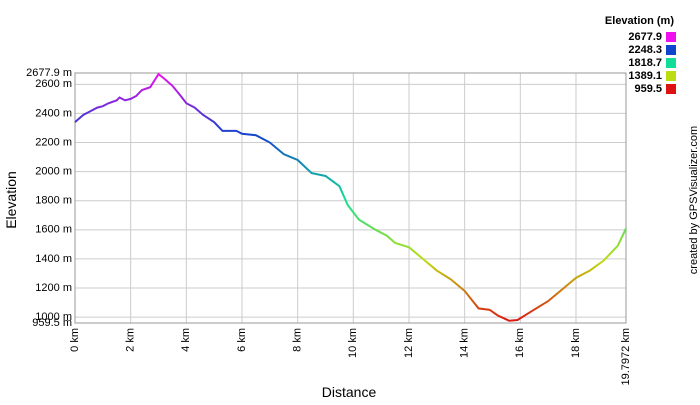 This screenshot has height=405, width=700. What do you see at coordinates (53, 201) in the screenshot?
I see `y-tick-label: 1800 m` at bounding box center [53, 201].